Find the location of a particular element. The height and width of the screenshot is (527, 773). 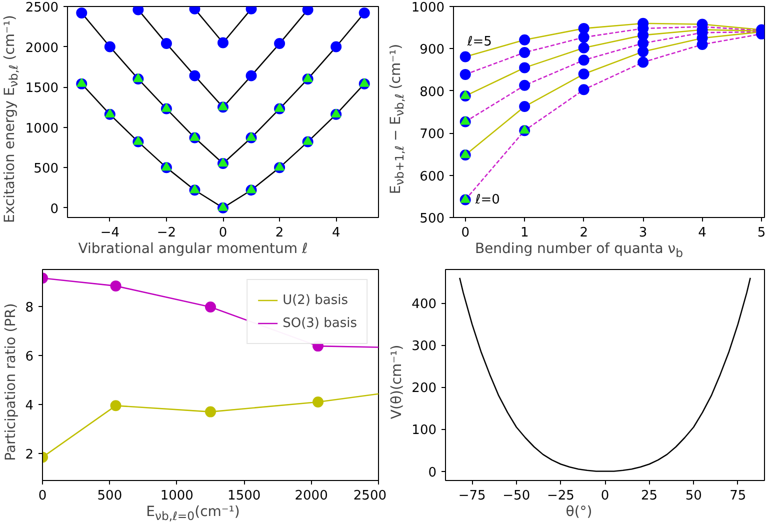

x-tick-label: 1000 is located at coordinates (177, 496).